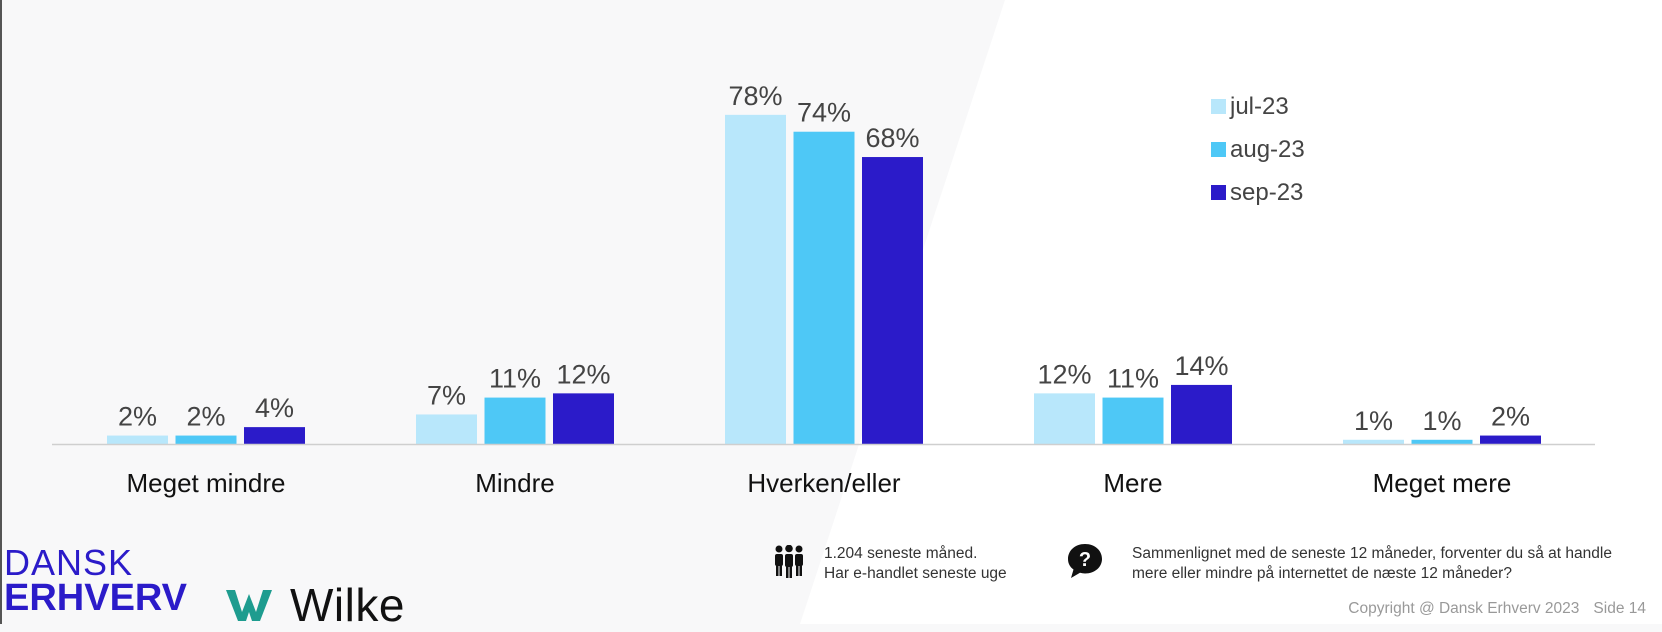 The image size is (1662, 632). I want to click on data-label-meget-mere-aug-23: 1%, so click(1441, 421).